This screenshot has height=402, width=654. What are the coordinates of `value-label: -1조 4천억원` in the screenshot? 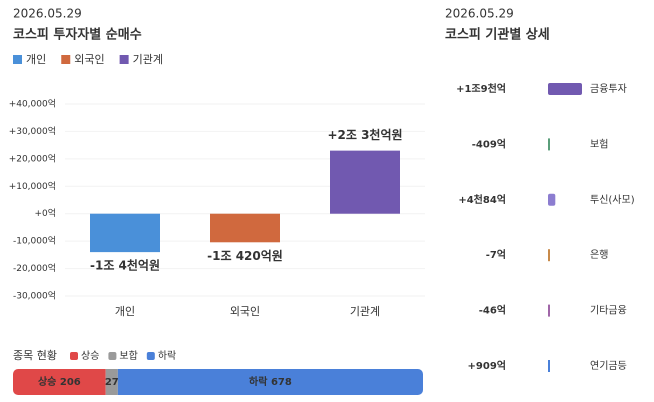 It's located at (125, 265).